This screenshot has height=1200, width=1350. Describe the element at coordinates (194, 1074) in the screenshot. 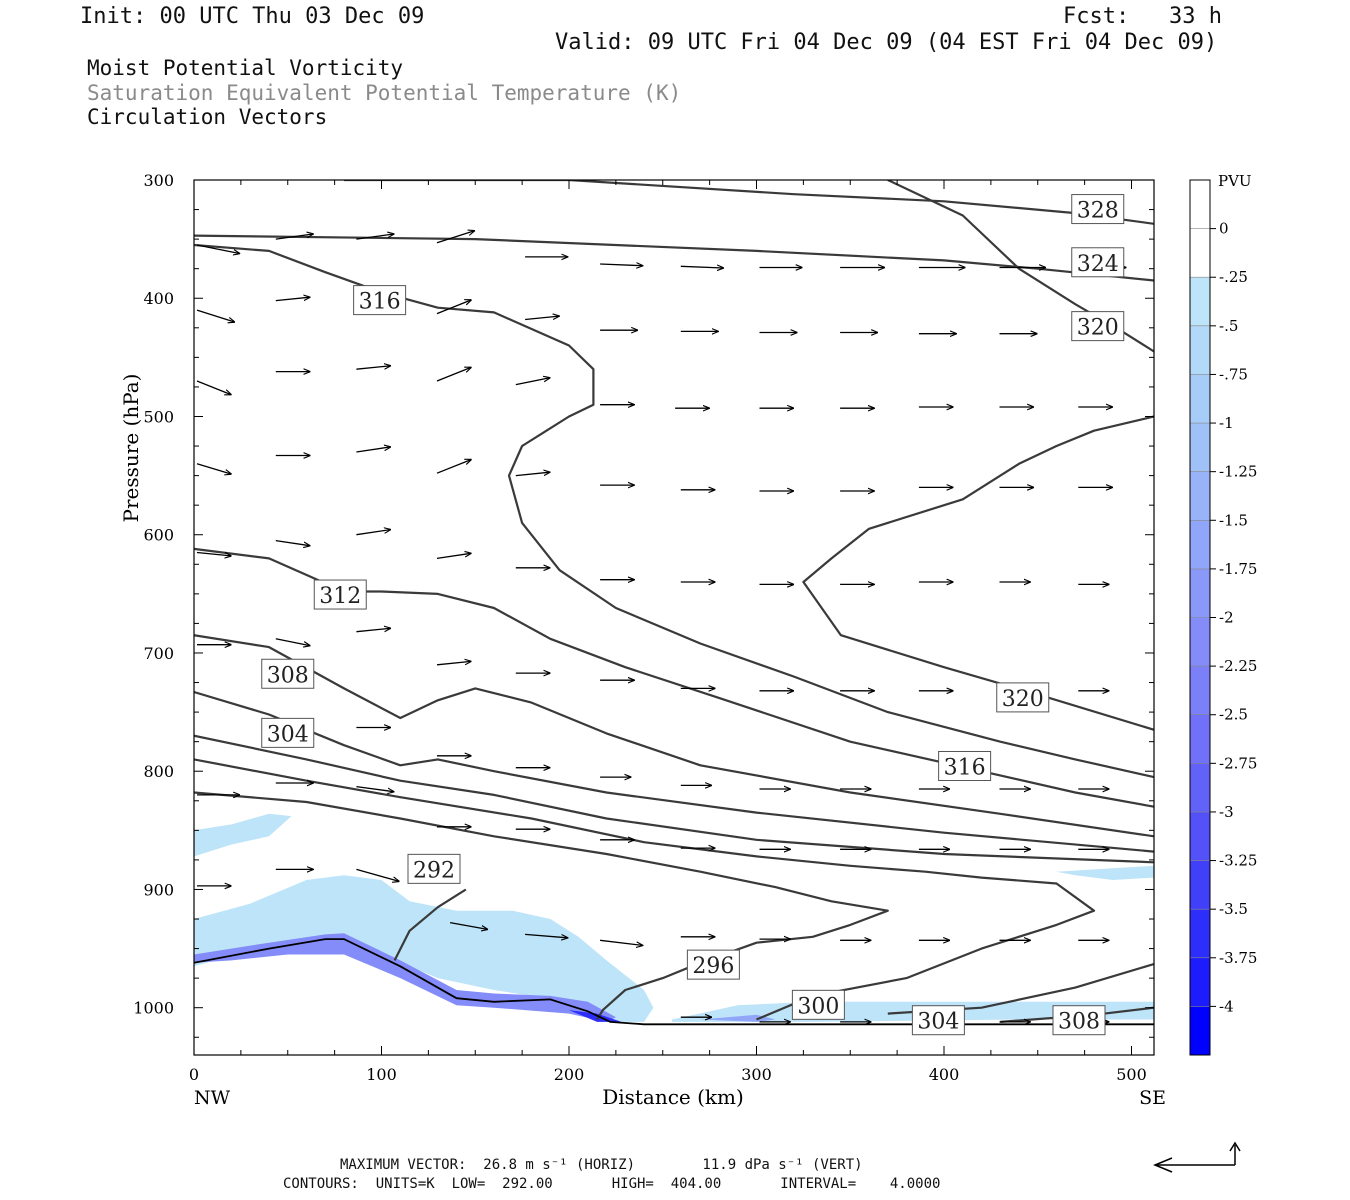

I see `x-tick-label: 0` at that location.